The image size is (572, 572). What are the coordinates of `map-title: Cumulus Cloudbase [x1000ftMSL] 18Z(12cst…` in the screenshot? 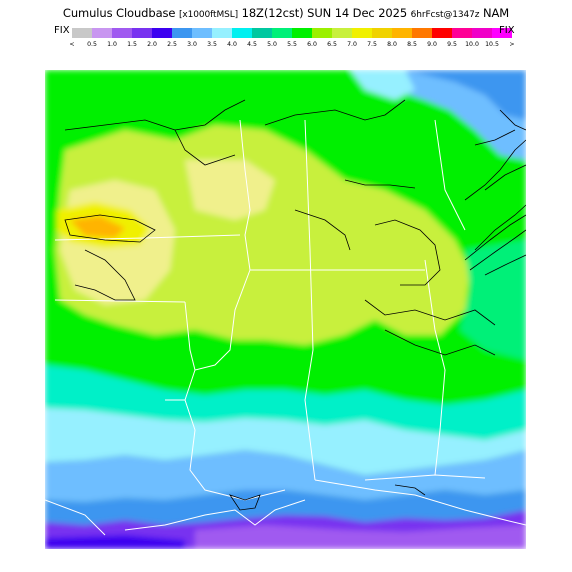 It's located at (286, 13).